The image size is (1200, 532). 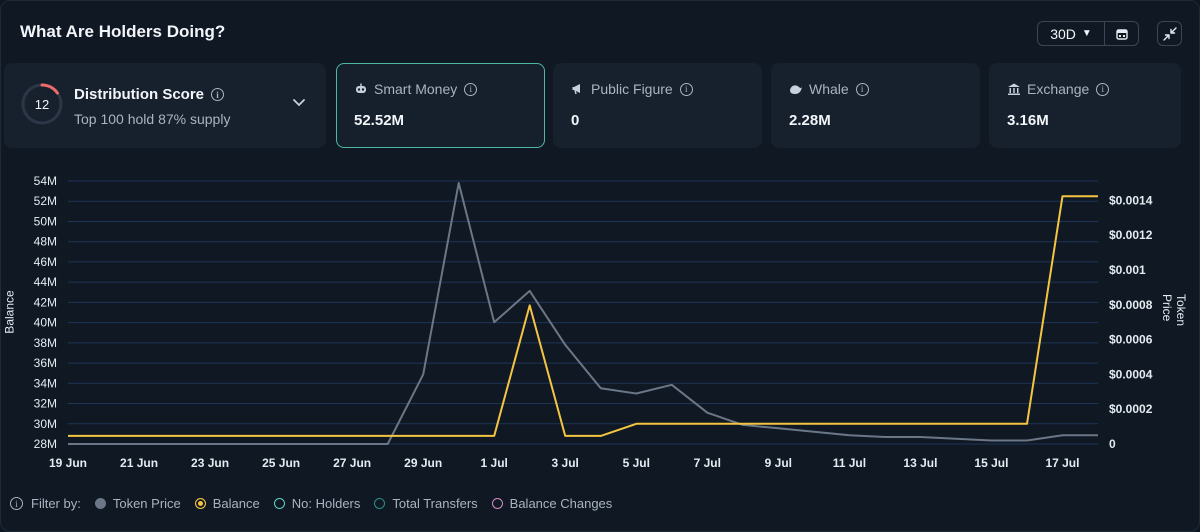 I want to click on distribution-score: 12, so click(x=42, y=104).